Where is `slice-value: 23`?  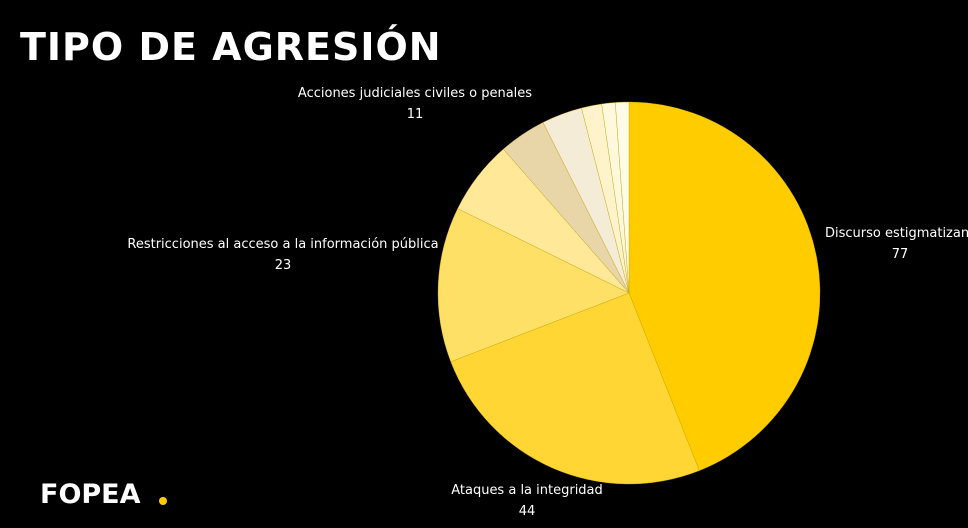
slice-value: 23 is located at coordinates (283, 265).